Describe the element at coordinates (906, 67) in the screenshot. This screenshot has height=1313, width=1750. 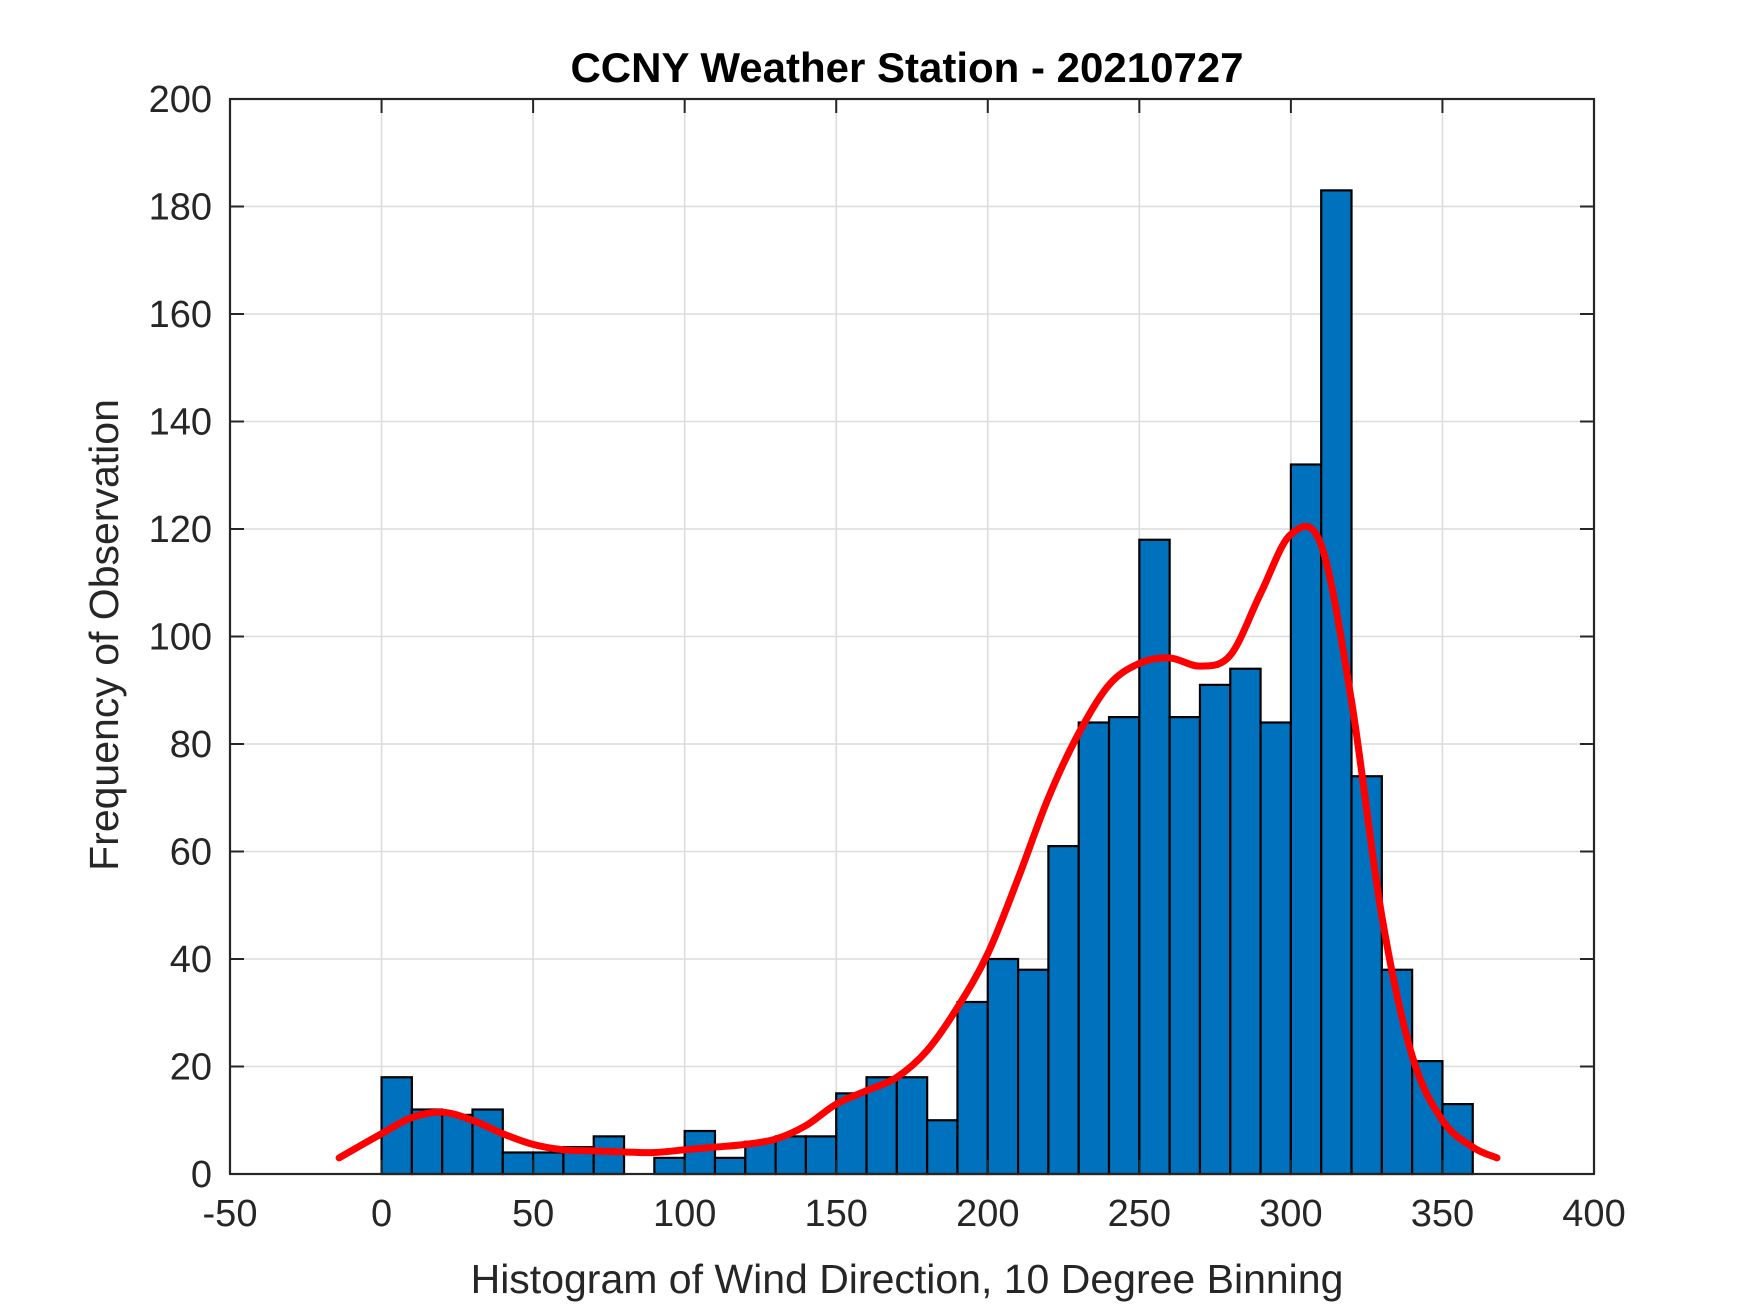
I see `chart-title: CCNY Weather Station - 20210727` at that location.